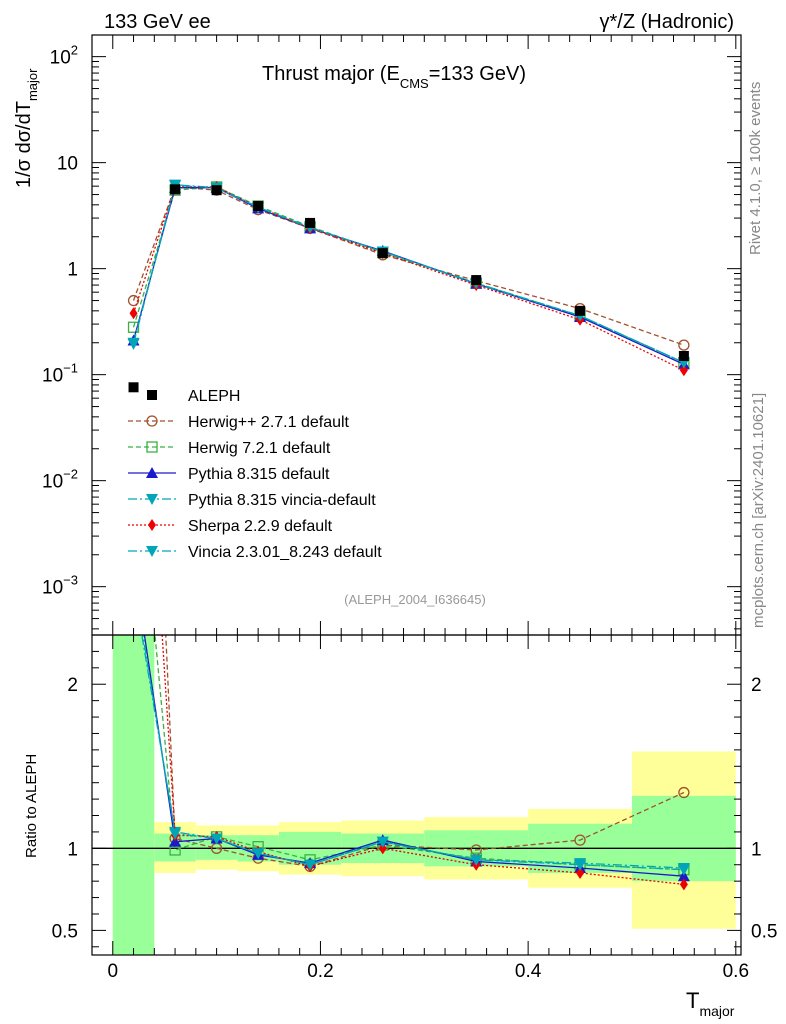 This screenshot has height=1024, width=786. What do you see at coordinates (214, 396) in the screenshot?
I see `legend-label: ALEPH` at bounding box center [214, 396].